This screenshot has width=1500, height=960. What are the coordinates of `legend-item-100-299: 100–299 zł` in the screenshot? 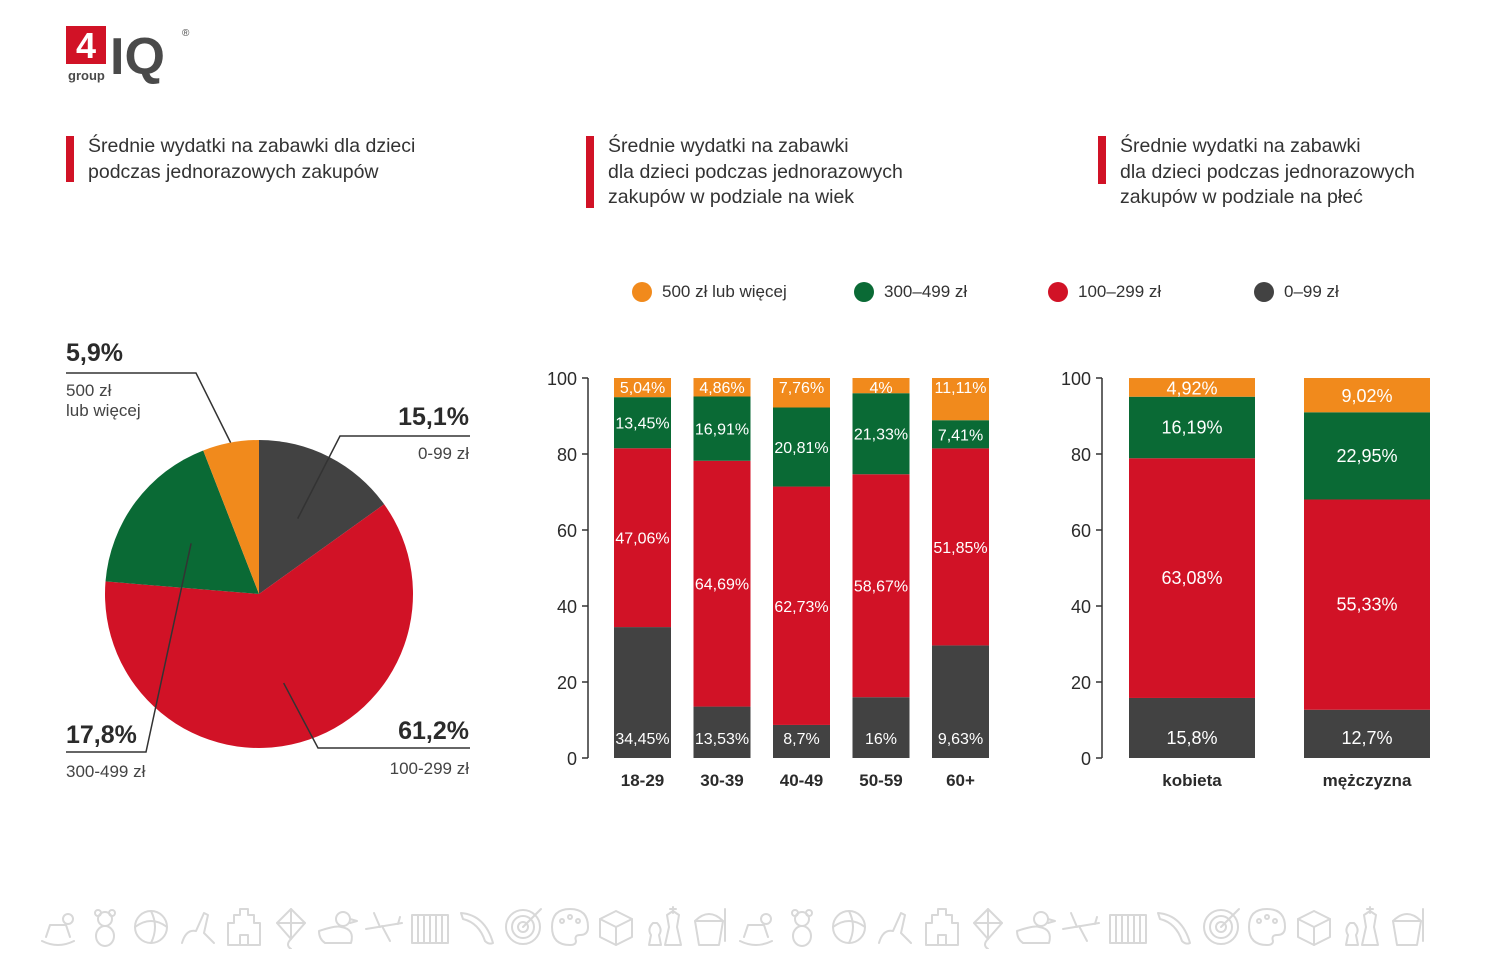 It's located at (1104, 292).